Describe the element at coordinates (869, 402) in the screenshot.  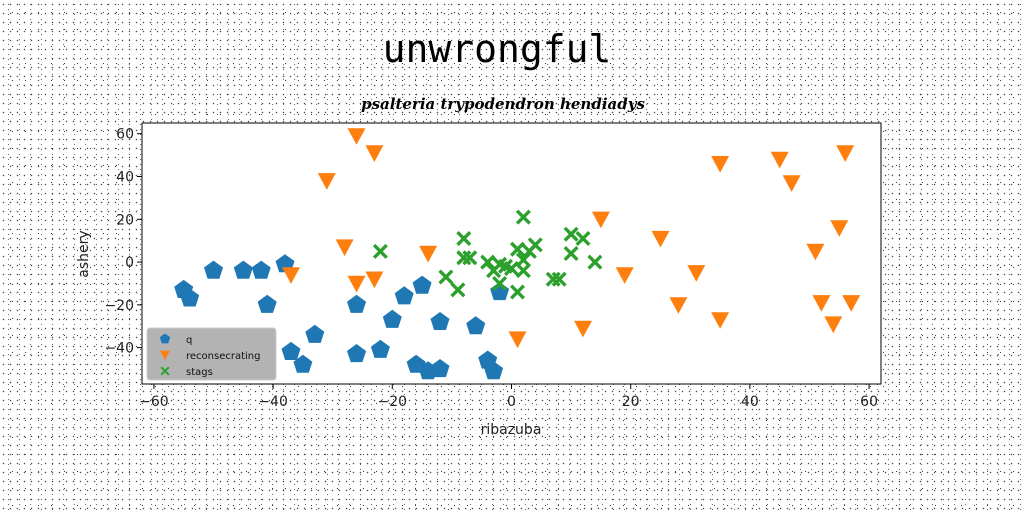
I see `x-tick-label: 60` at that location.